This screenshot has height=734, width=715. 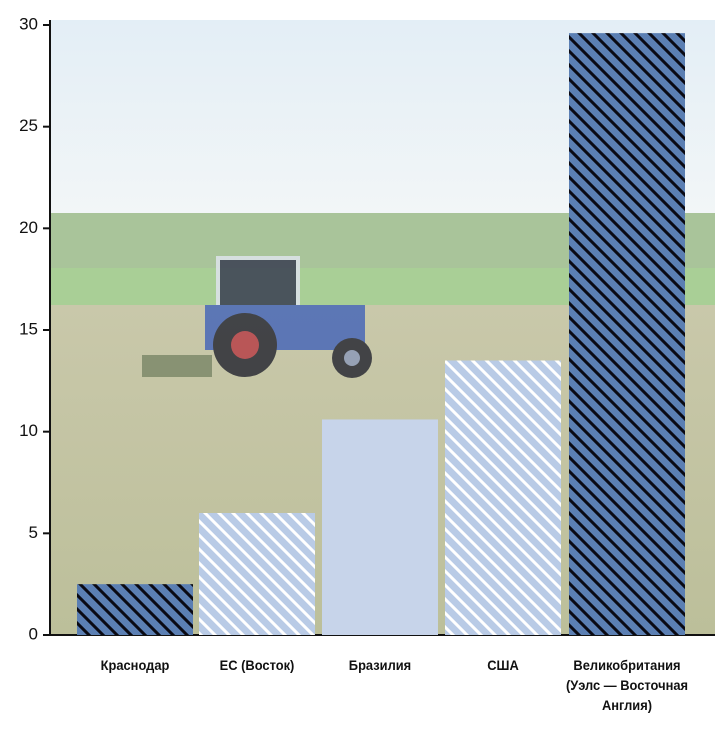 I want to click on y-tick-label: 30, so click(x=28, y=23).